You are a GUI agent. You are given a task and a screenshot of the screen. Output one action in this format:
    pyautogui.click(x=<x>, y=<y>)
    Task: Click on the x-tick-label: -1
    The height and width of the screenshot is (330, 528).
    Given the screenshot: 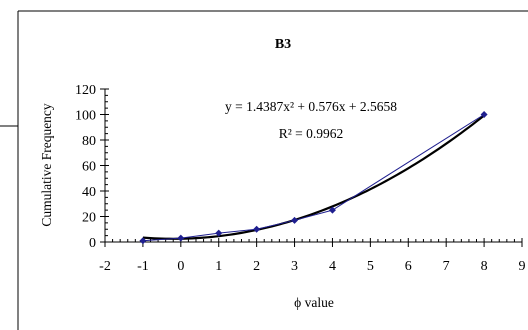 What is the action you would take?
    pyautogui.click(x=143, y=266)
    